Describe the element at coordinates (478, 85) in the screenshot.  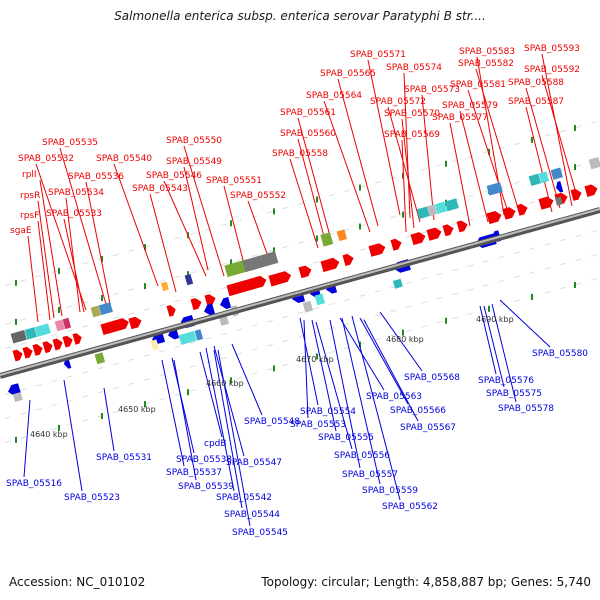
I see `forward-gene-label: SPAB_05581` at that location.